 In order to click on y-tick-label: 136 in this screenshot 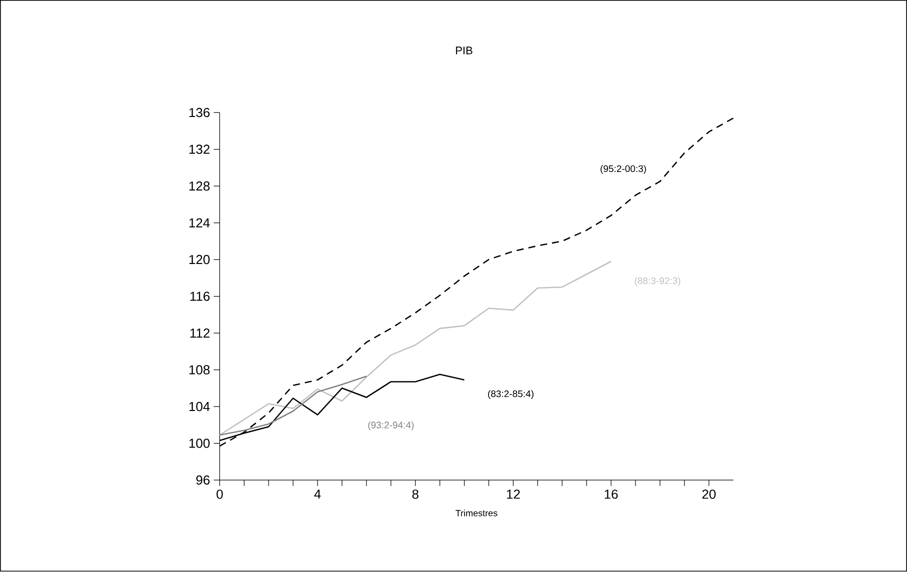, I will do `click(199, 113)`.